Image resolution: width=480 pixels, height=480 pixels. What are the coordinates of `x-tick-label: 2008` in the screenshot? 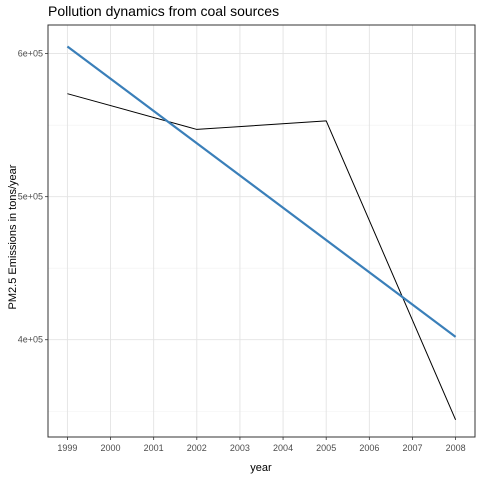 It's located at (456, 448).